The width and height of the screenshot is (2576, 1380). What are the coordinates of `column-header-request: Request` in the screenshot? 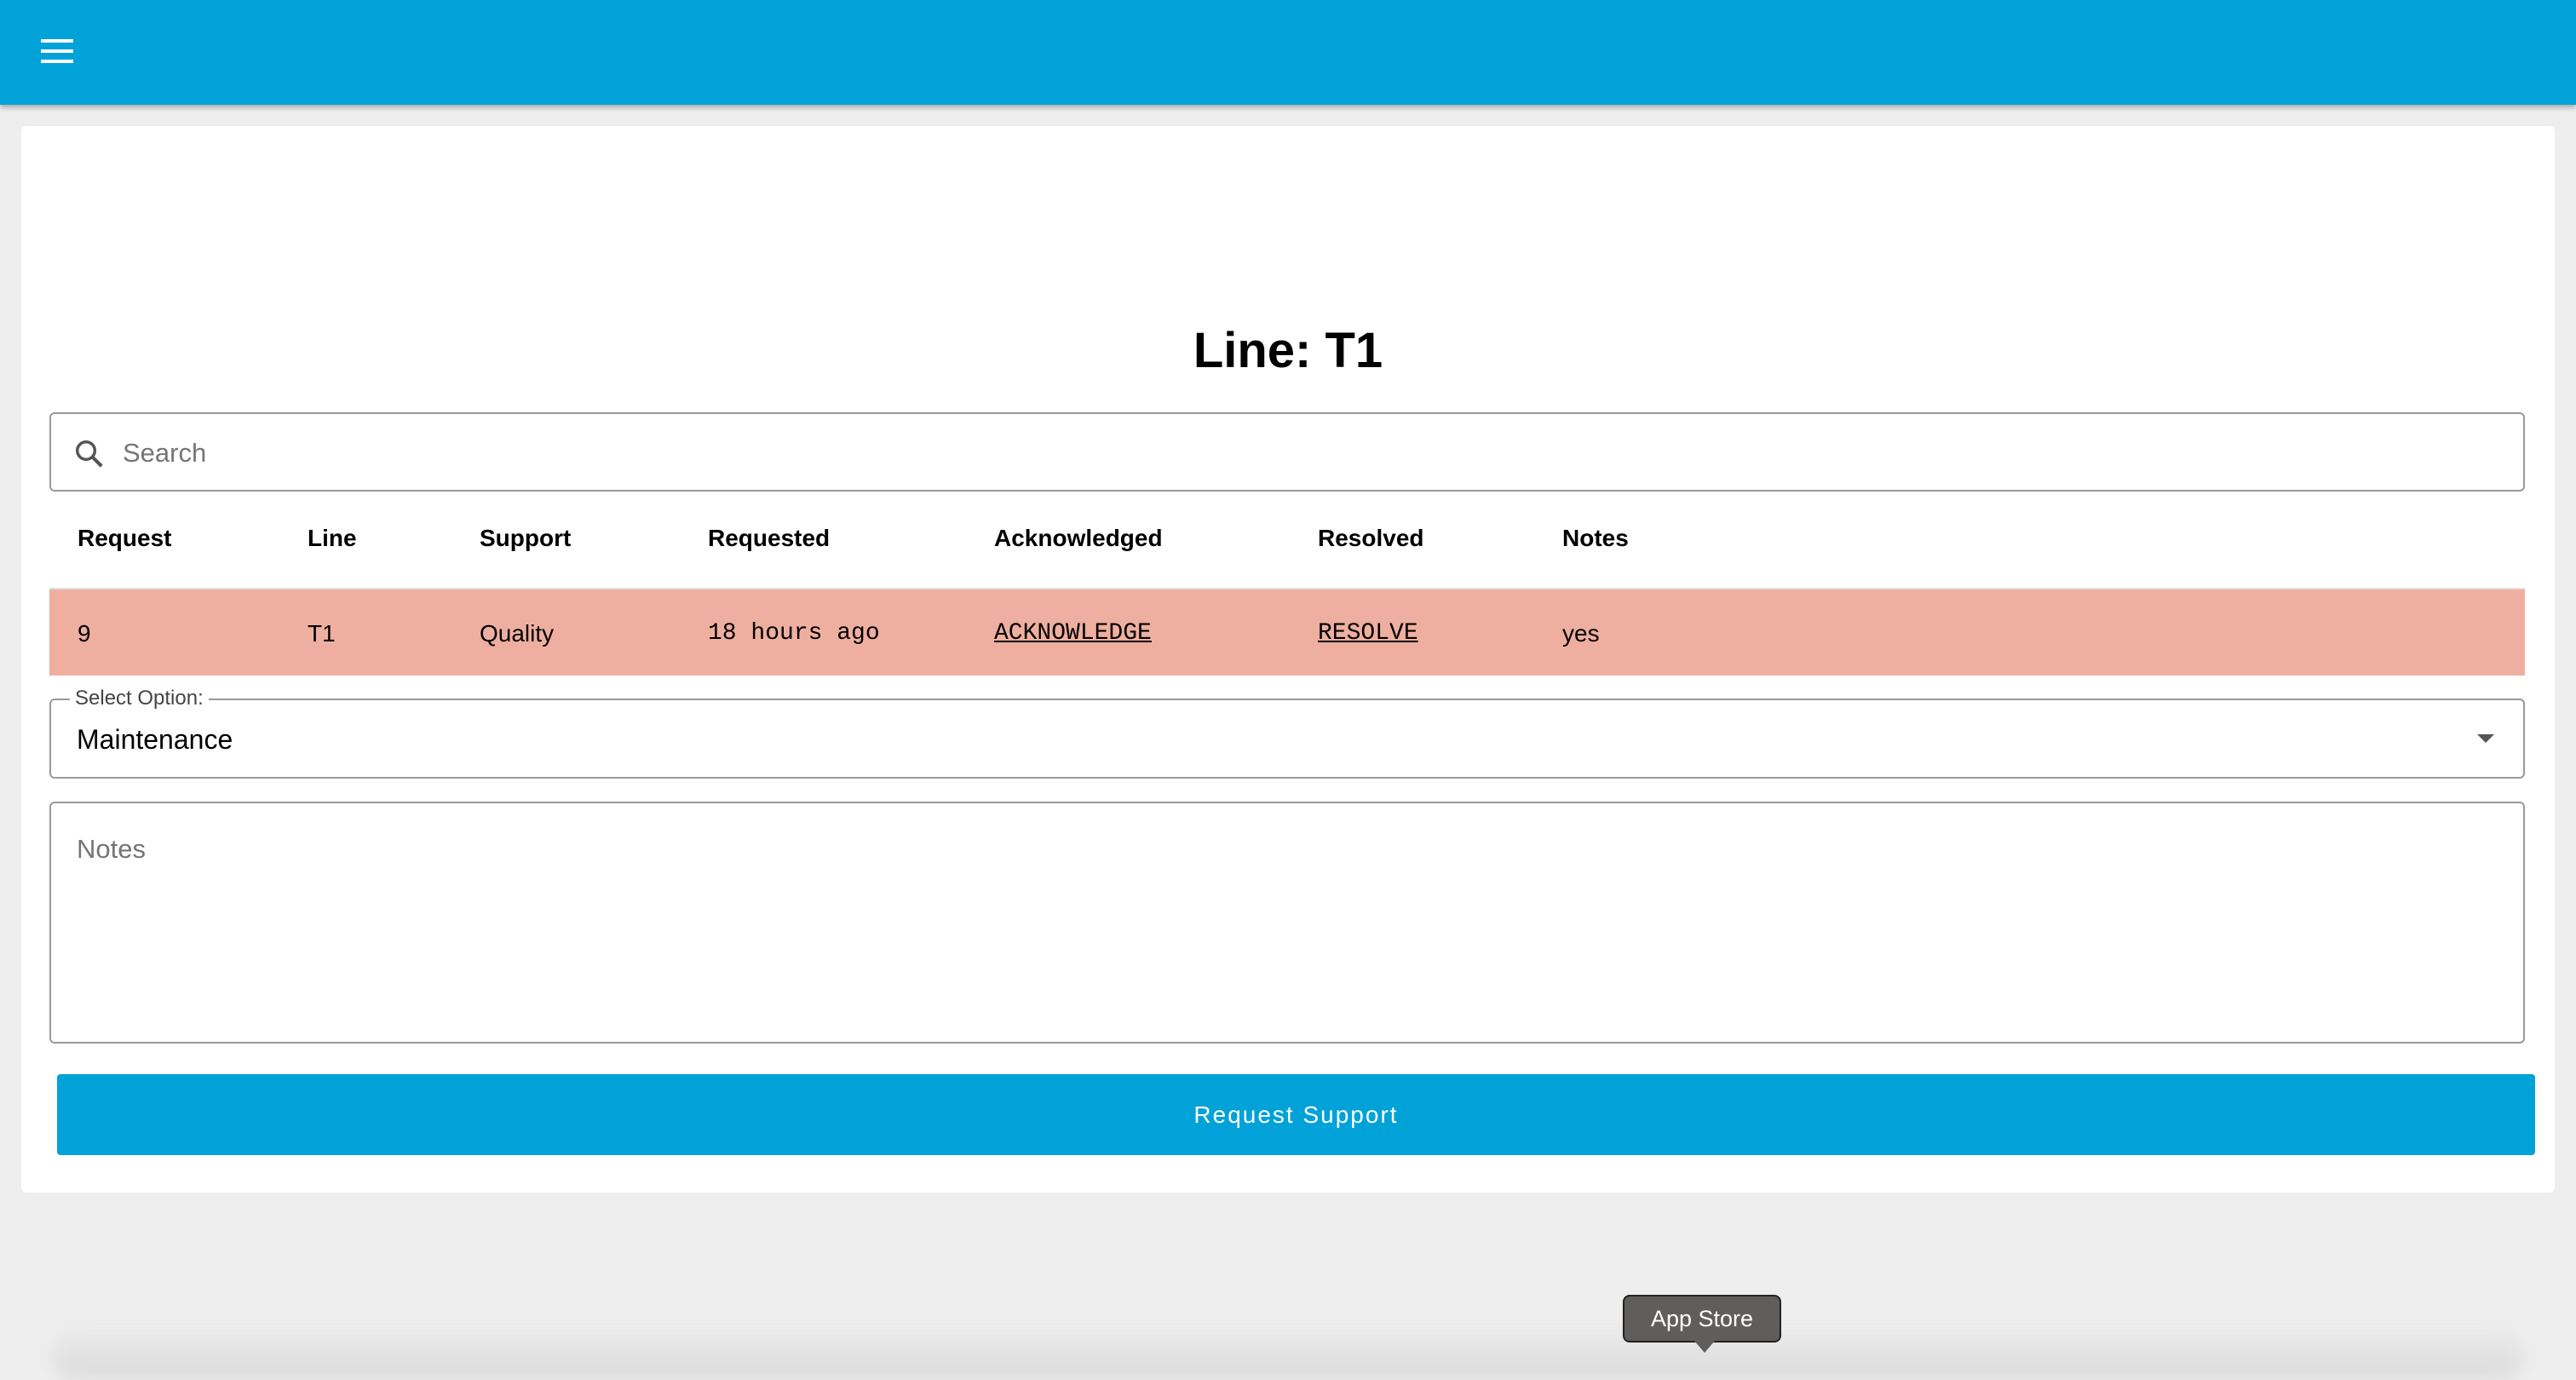 It's located at (125, 538).